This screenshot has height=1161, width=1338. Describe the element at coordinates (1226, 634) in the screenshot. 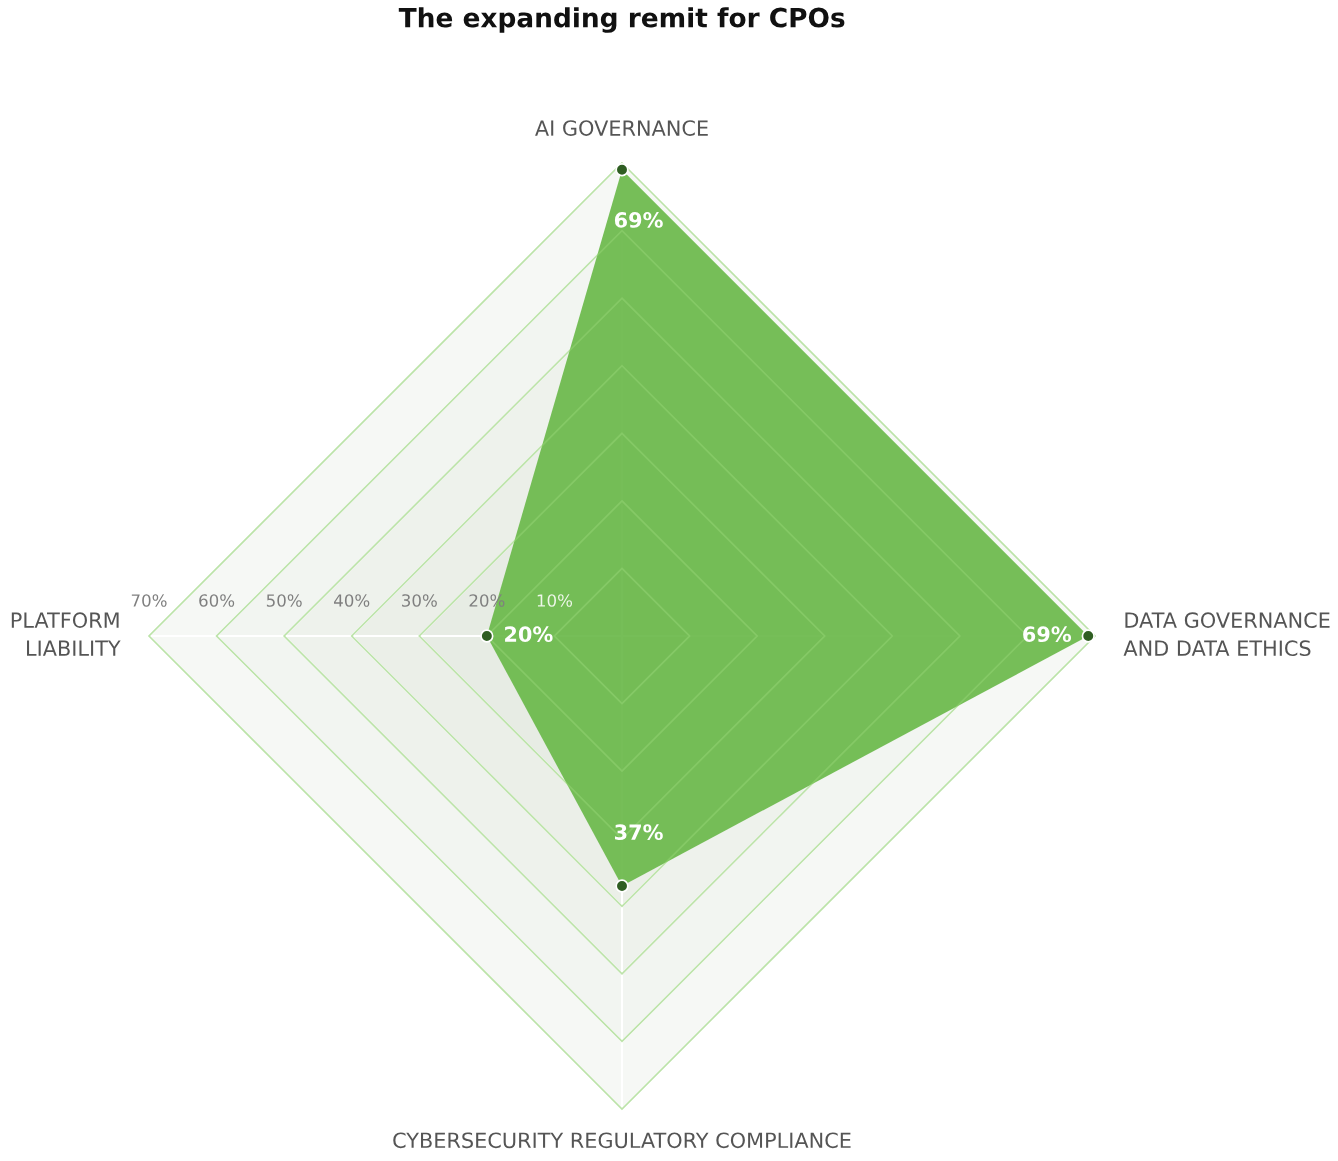

I see `spoke-label: DATA GOVERNANCE AND DATA ETHICS` at that location.